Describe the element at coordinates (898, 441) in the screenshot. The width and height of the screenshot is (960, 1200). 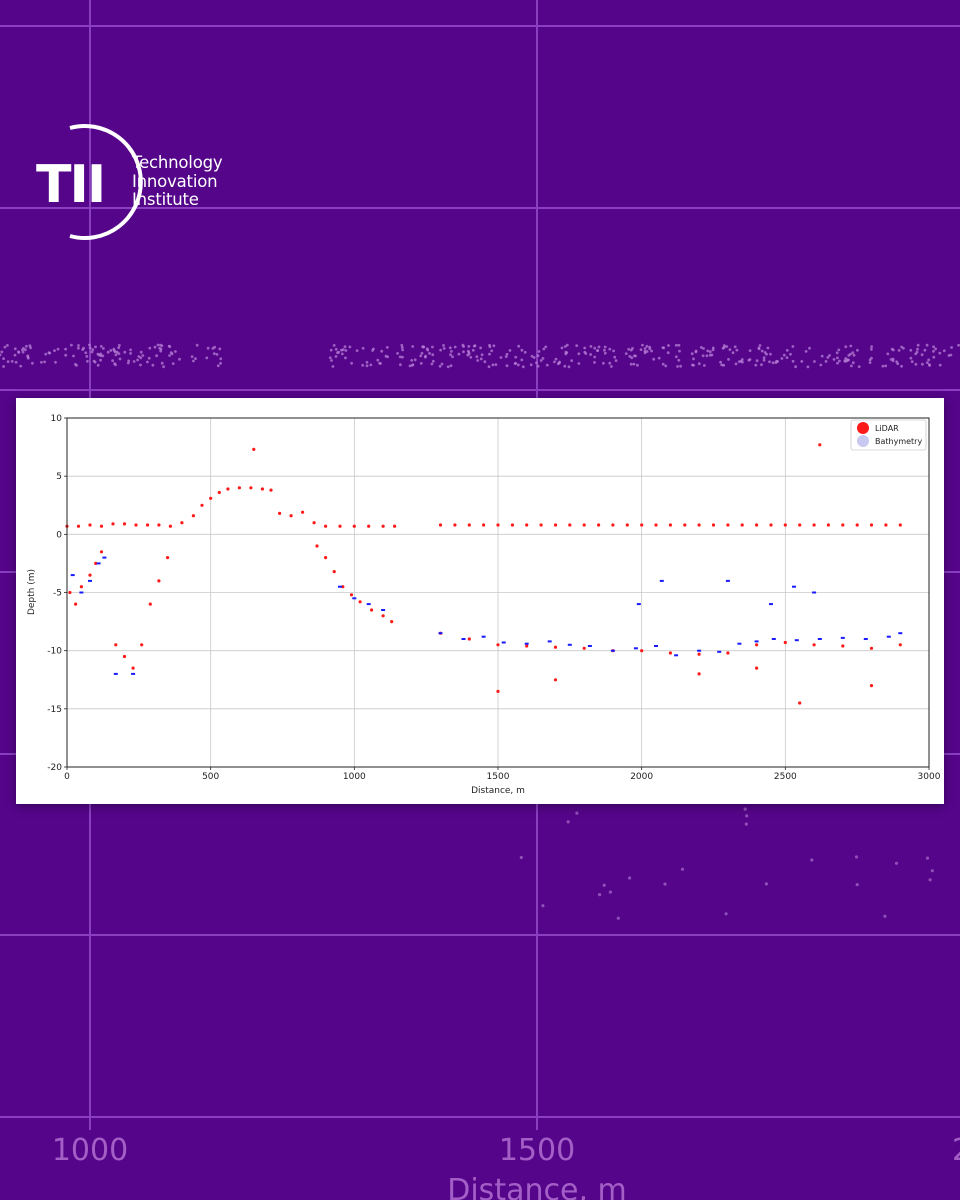
I see `legend-label-bathymetry: Bathymetry` at that location.